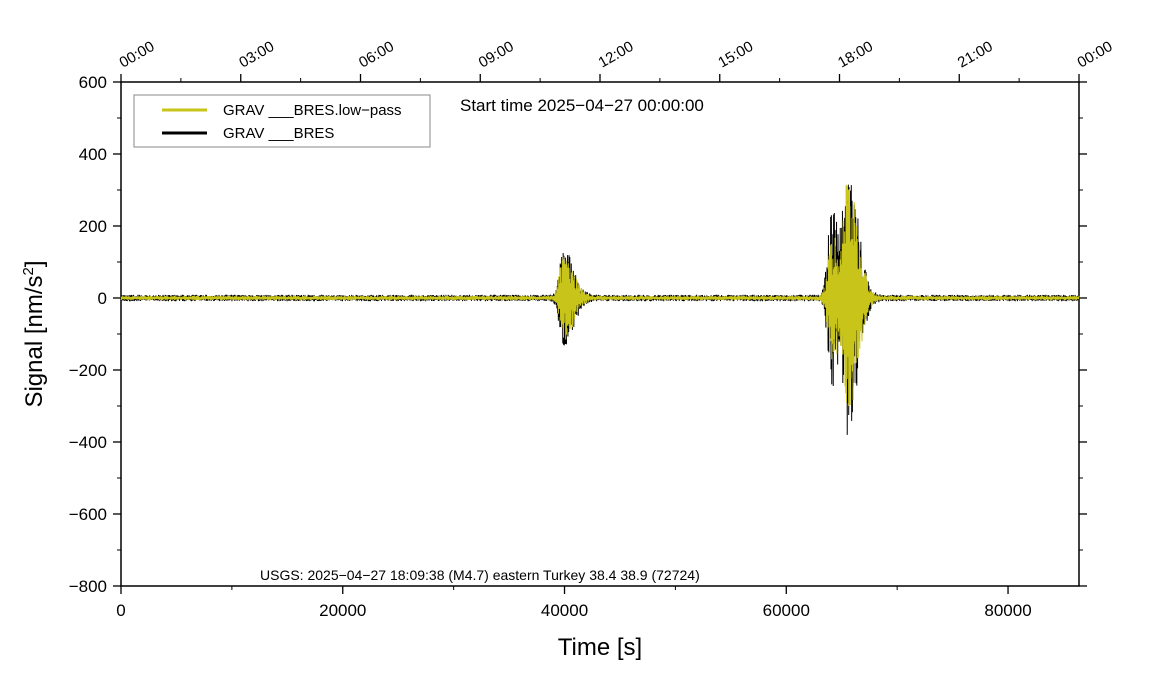 The width and height of the screenshot is (1151, 700). I want to click on y-tick-label: −200, so click(88, 370).